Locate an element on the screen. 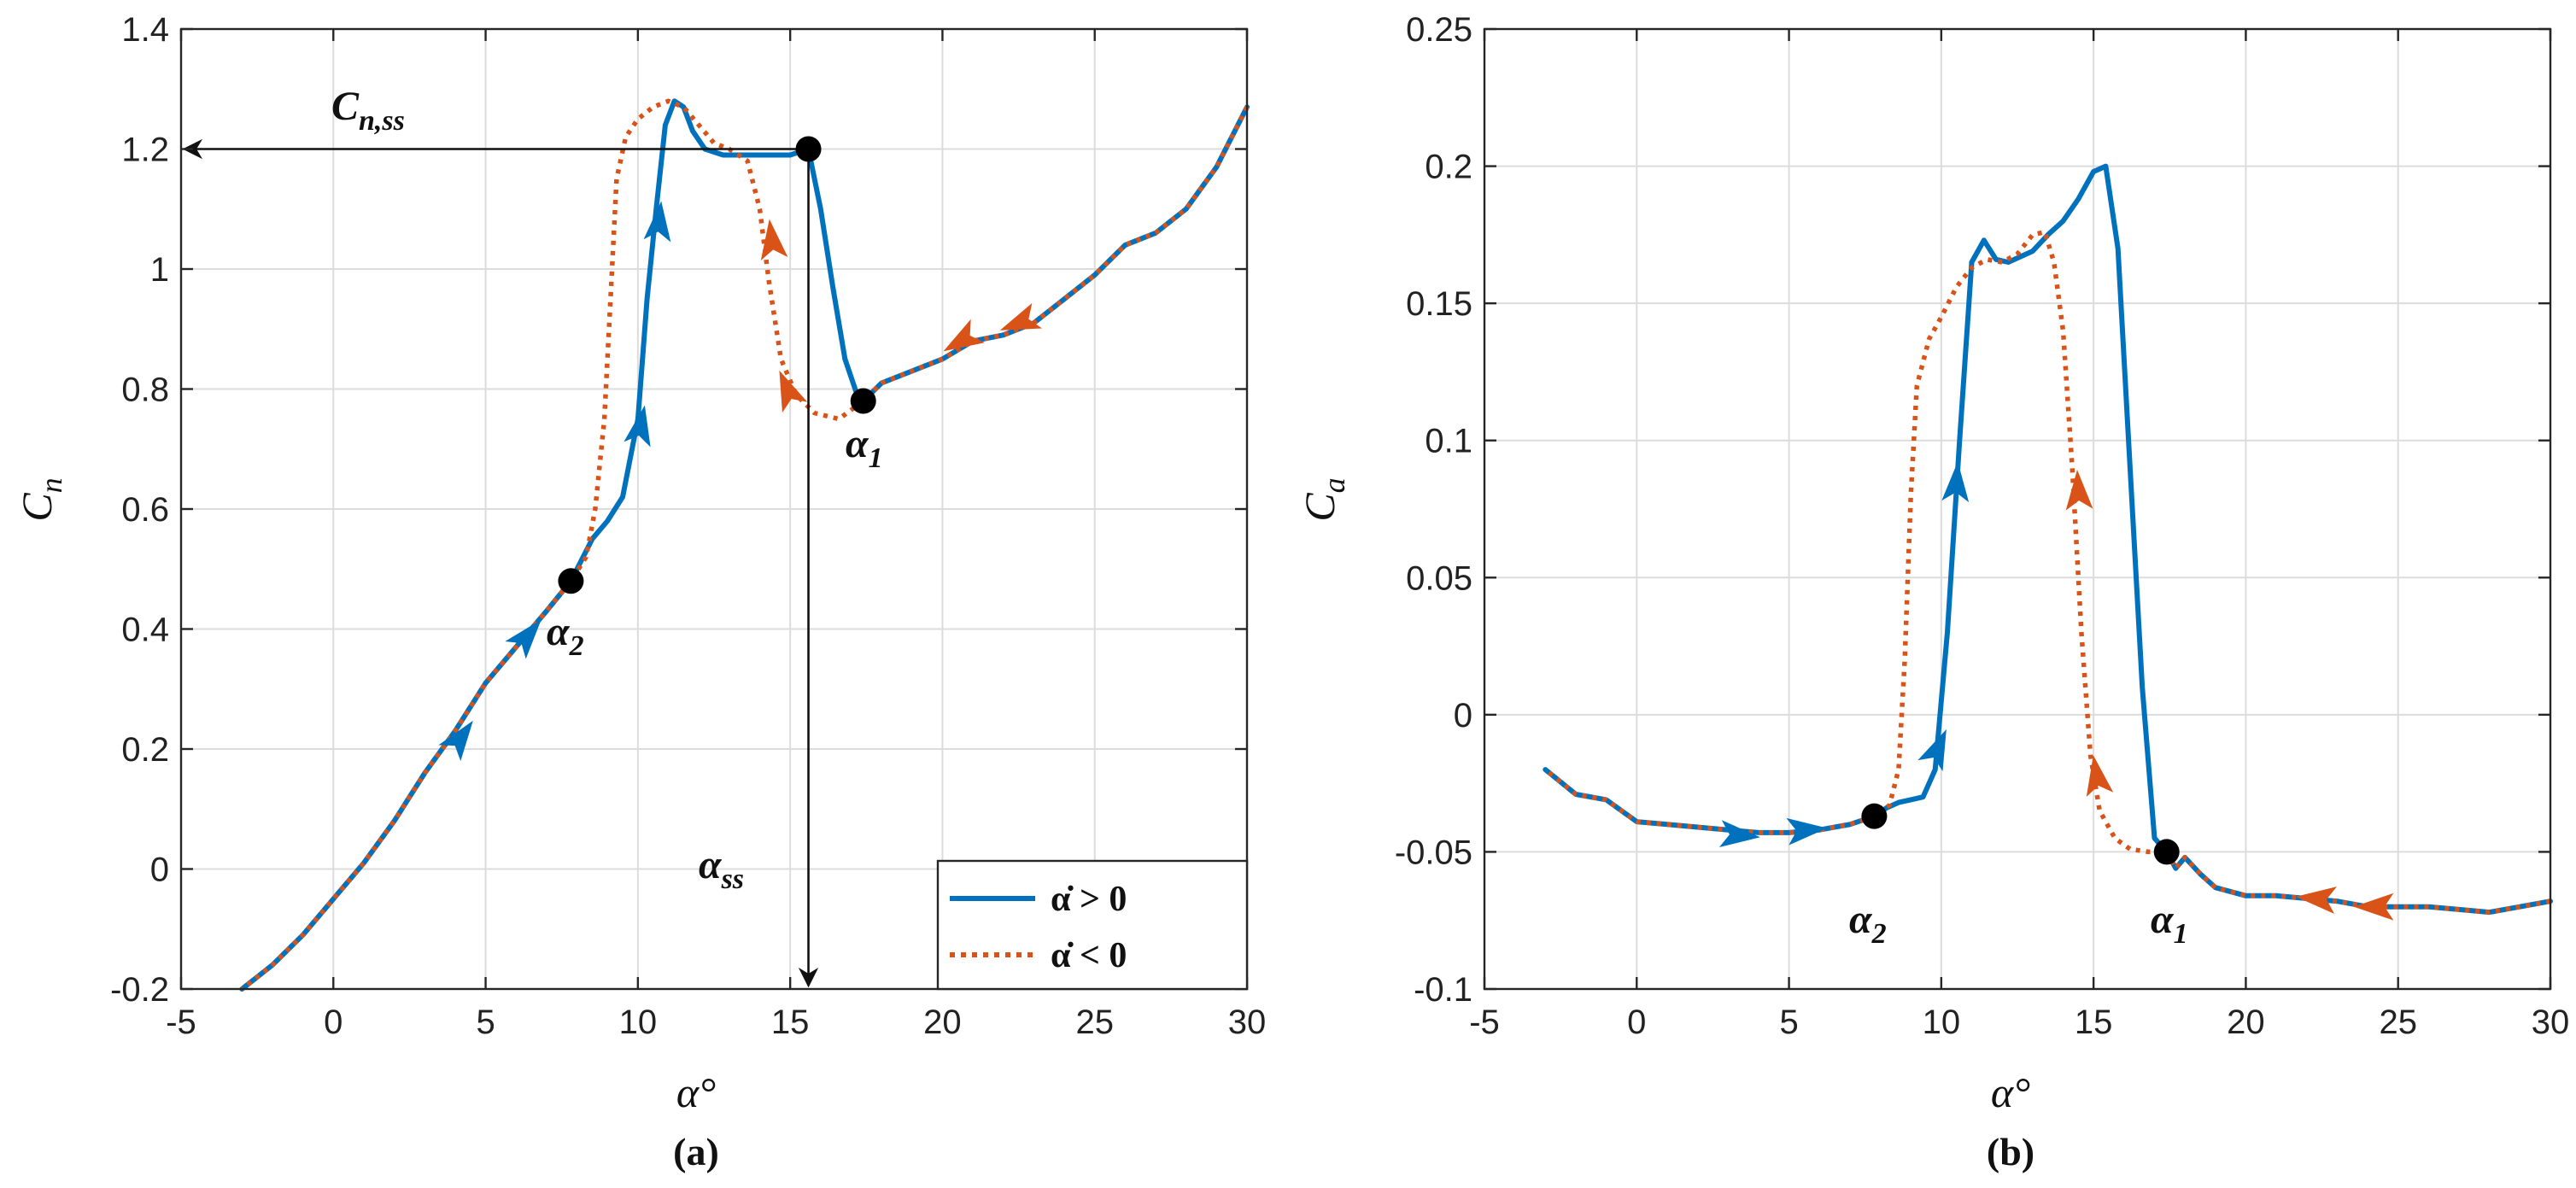 The width and height of the screenshot is (2576, 1188). legend-box is located at coordinates (1092, 925).